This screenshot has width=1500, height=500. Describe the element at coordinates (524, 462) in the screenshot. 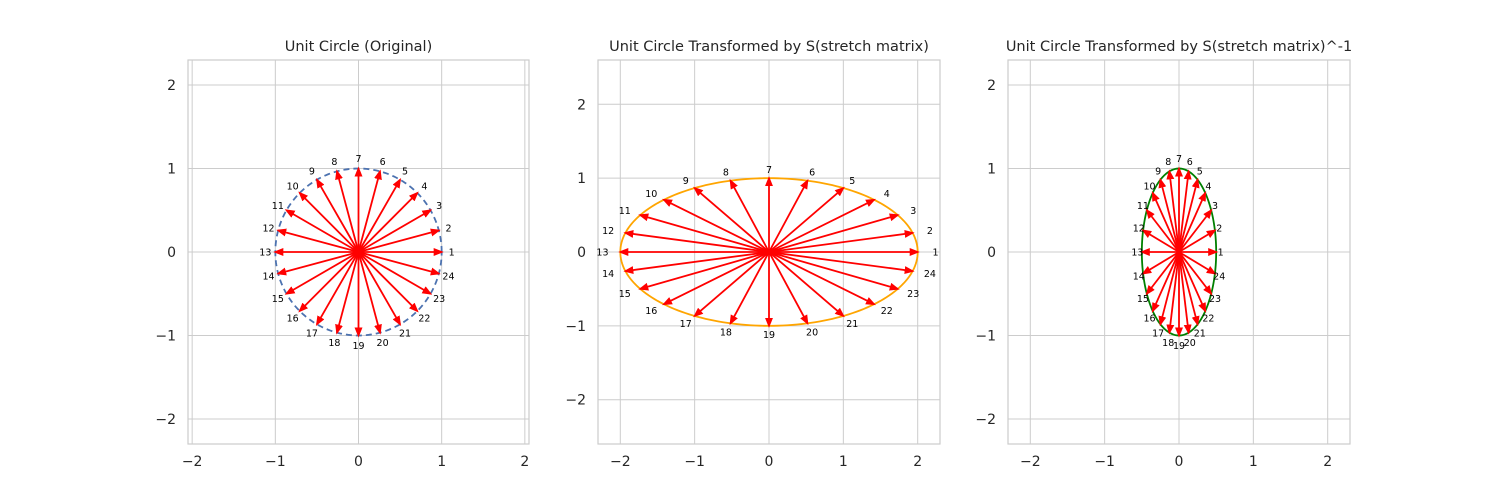

I see `x-tick-label: 2` at that location.